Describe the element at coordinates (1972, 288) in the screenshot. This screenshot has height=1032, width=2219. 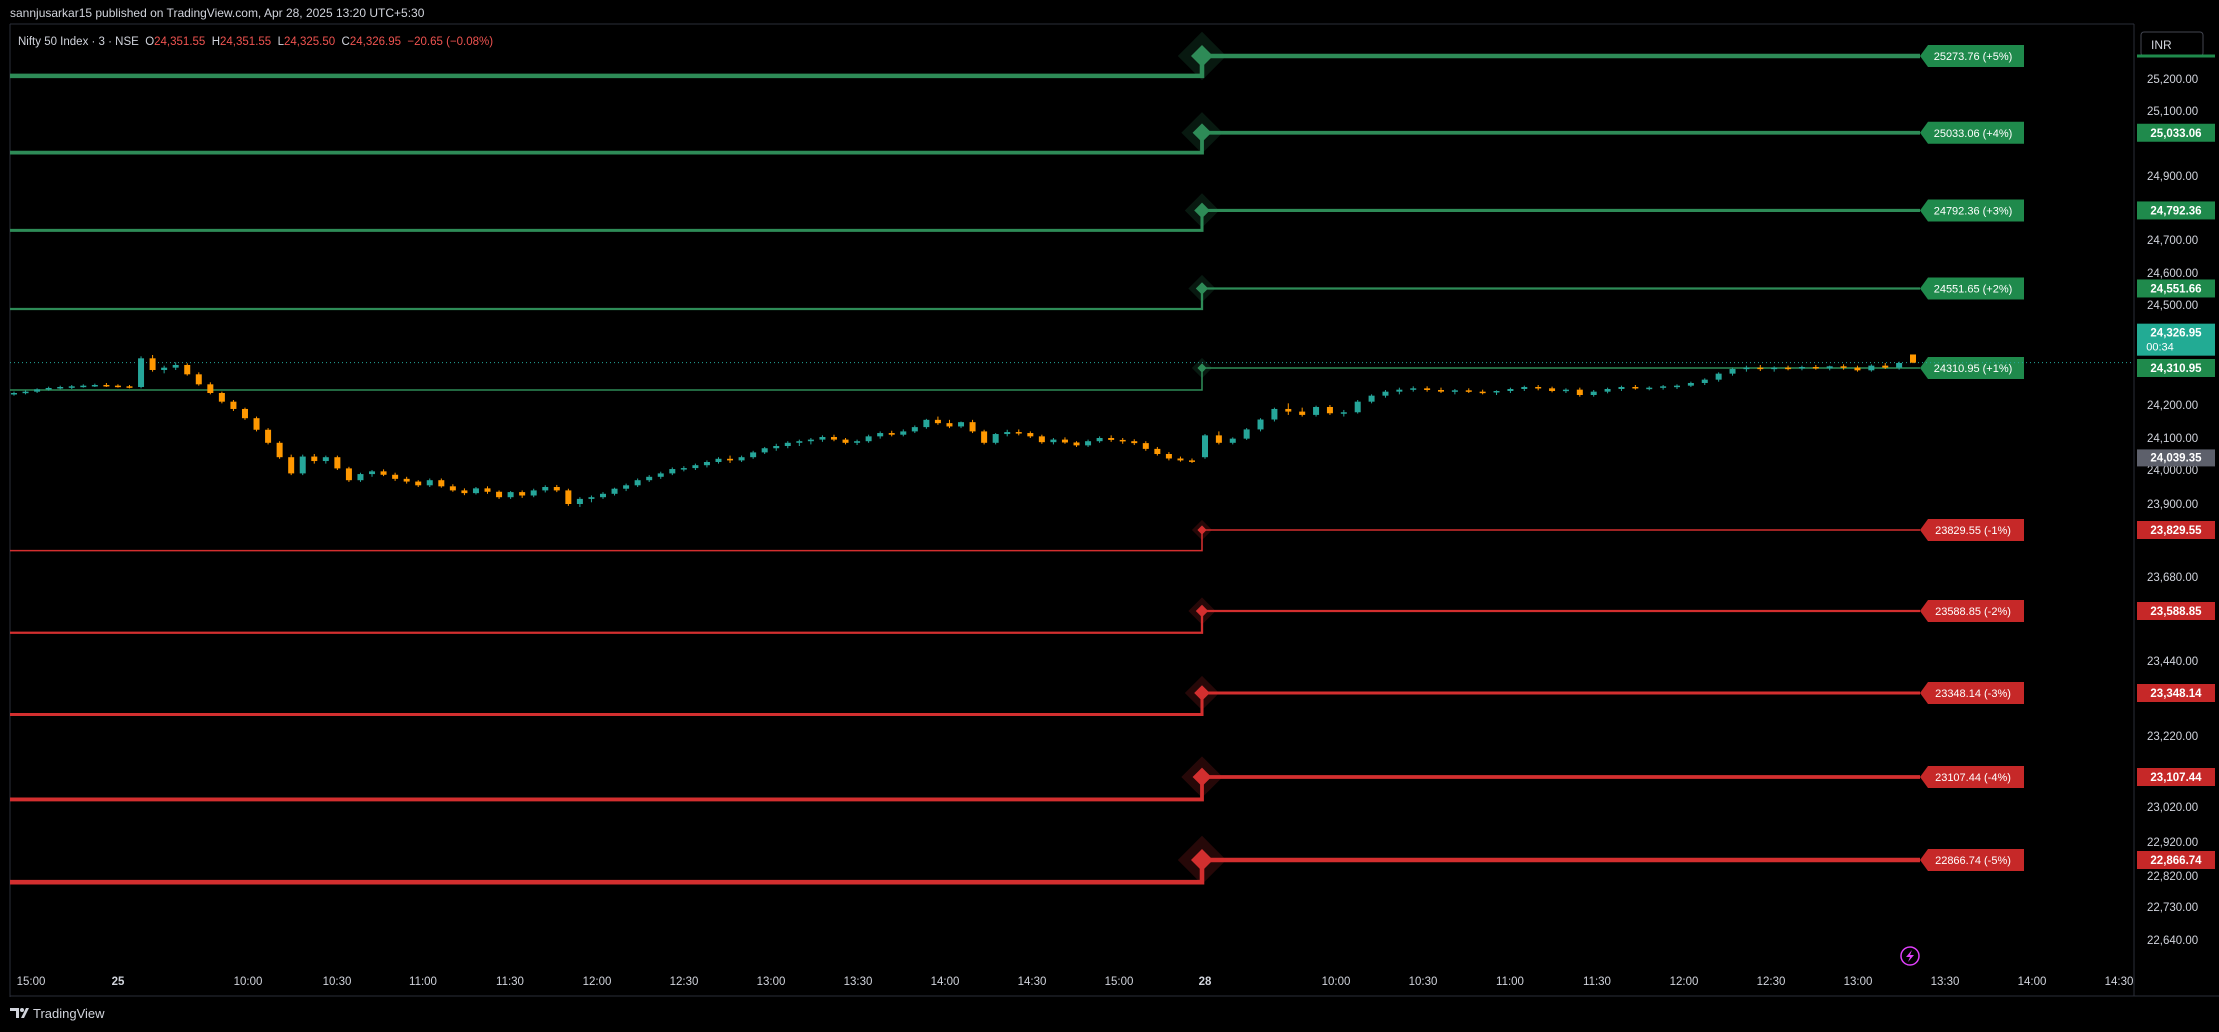
I see `level-label-box` at that location.